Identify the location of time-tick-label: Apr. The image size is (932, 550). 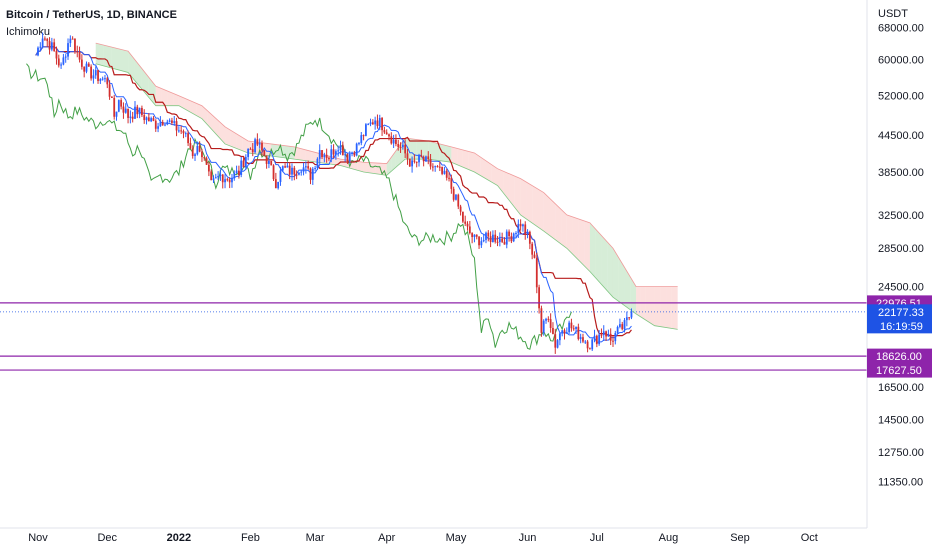
(386, 538).